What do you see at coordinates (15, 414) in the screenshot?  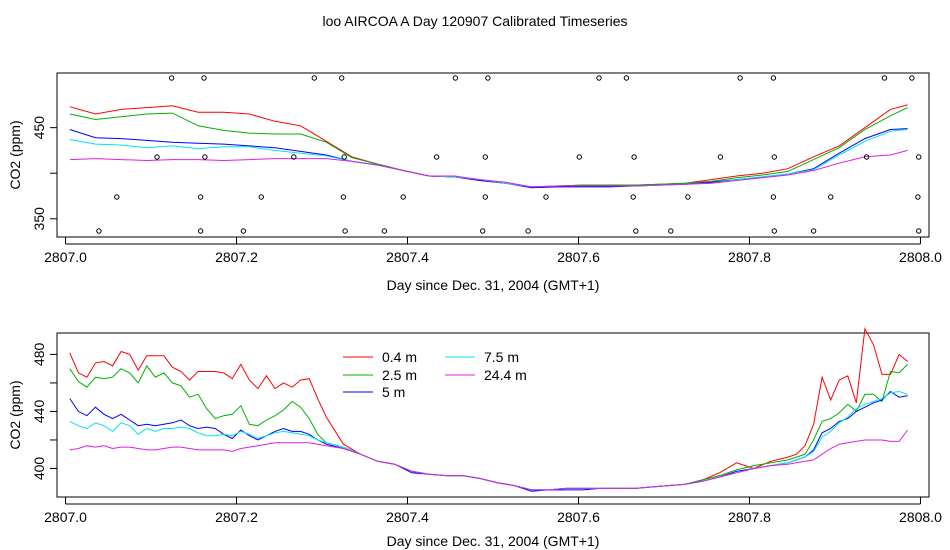 I see `lower-y-label: CO2 (ppm)` at bounding box center [15, 414].